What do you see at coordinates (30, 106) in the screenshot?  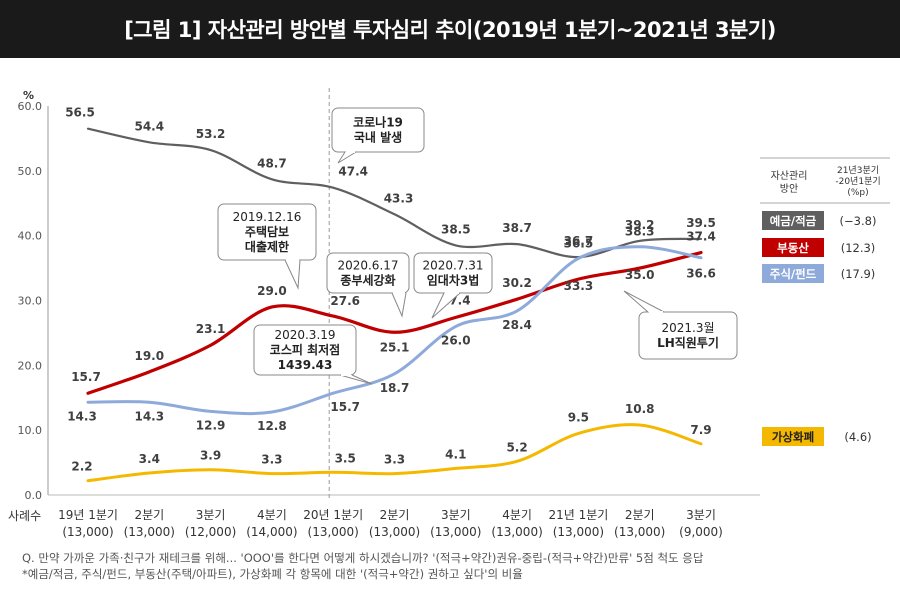 I see `y-tick-label: 60.0` at bounding box center [30, 106].